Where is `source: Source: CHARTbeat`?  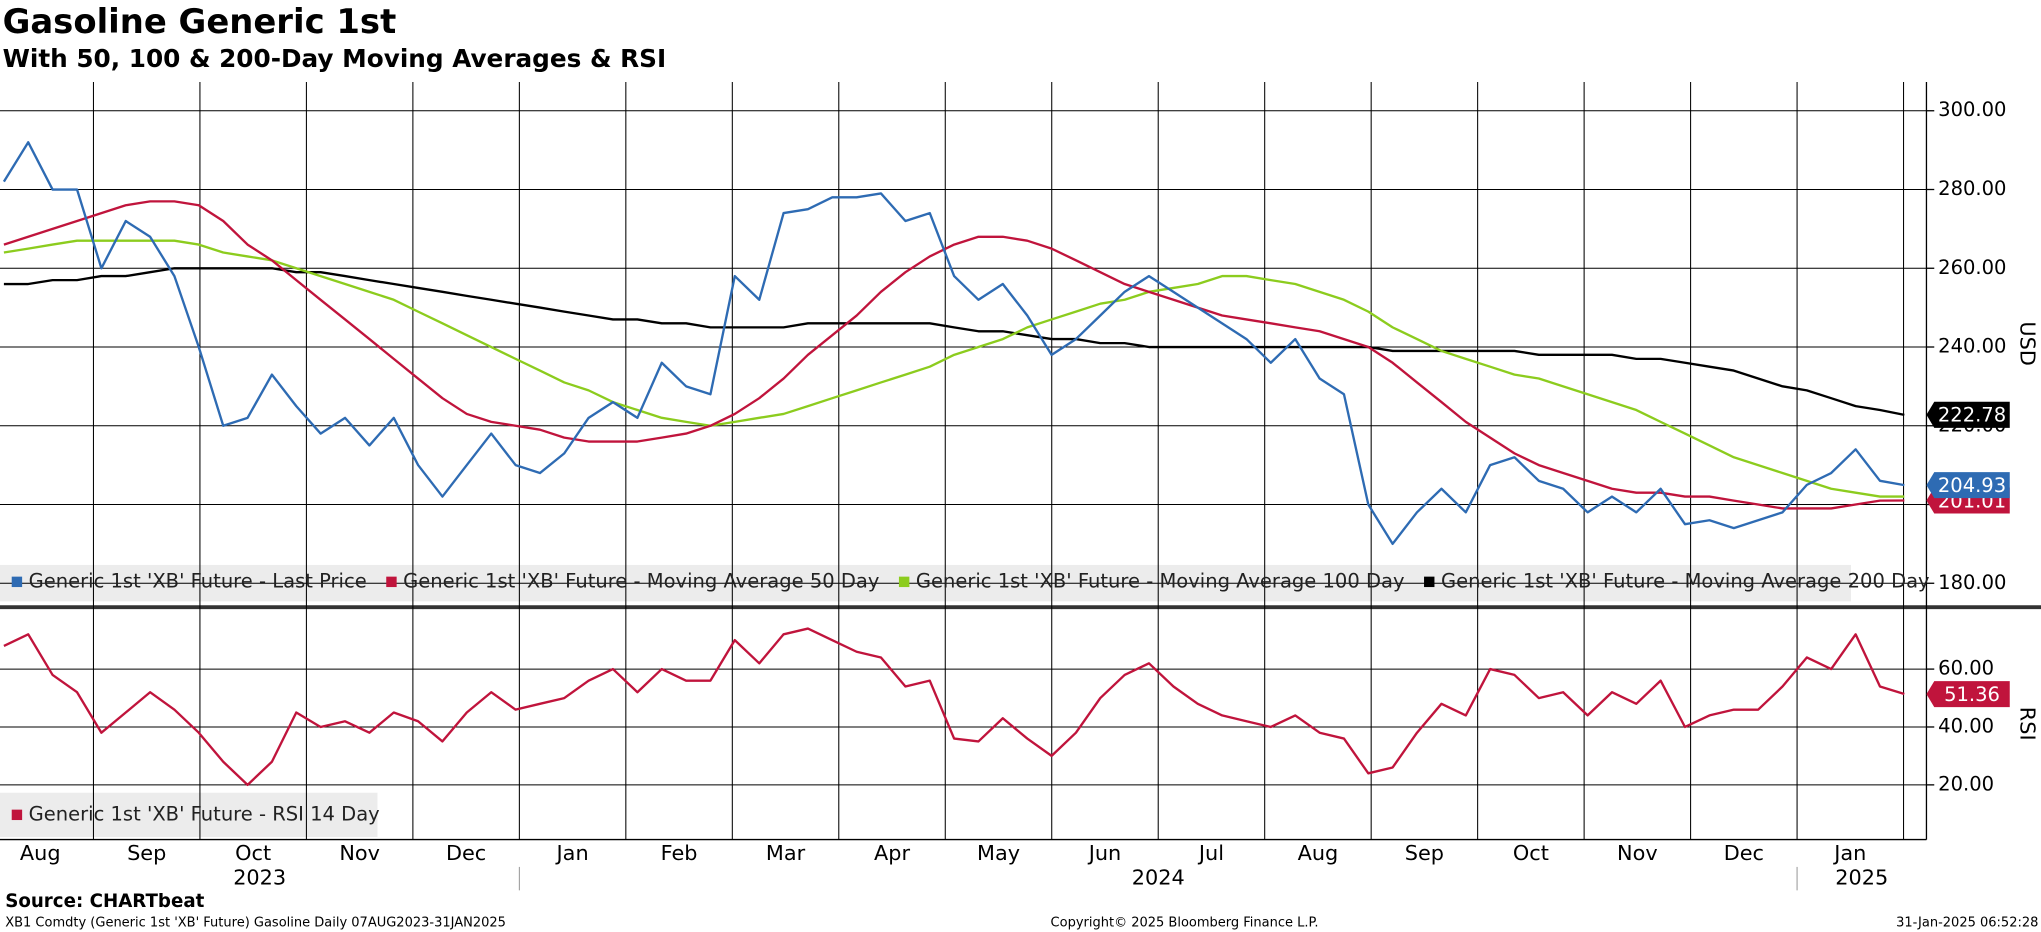 source: Source: CHARTbeat is located at coordinates (104, 901).